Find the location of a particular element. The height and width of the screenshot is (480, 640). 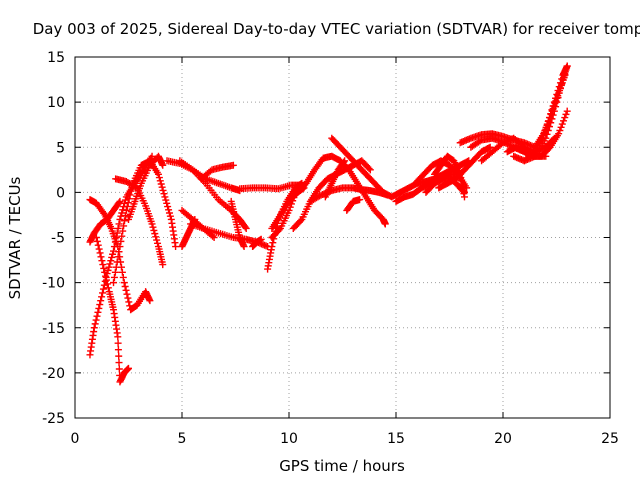

x-tick-label: 20 is located at coordinates (503, 439).